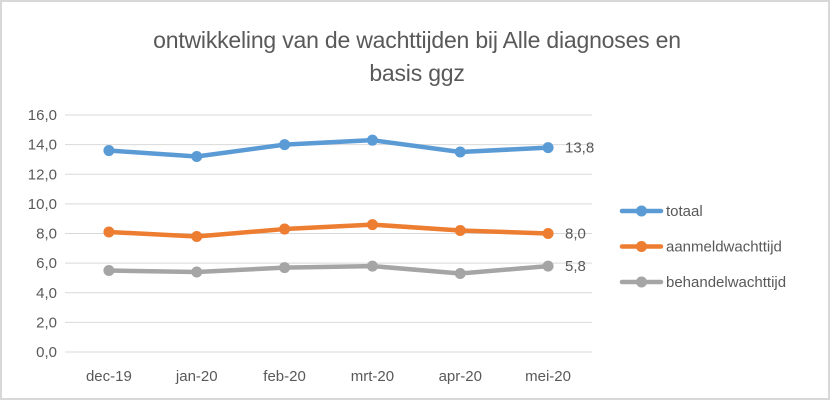  What do you see at coordinates (196, 376) in the screenshot?
I see `x-tick-label: jan-20` at bounding box center [196, 376].